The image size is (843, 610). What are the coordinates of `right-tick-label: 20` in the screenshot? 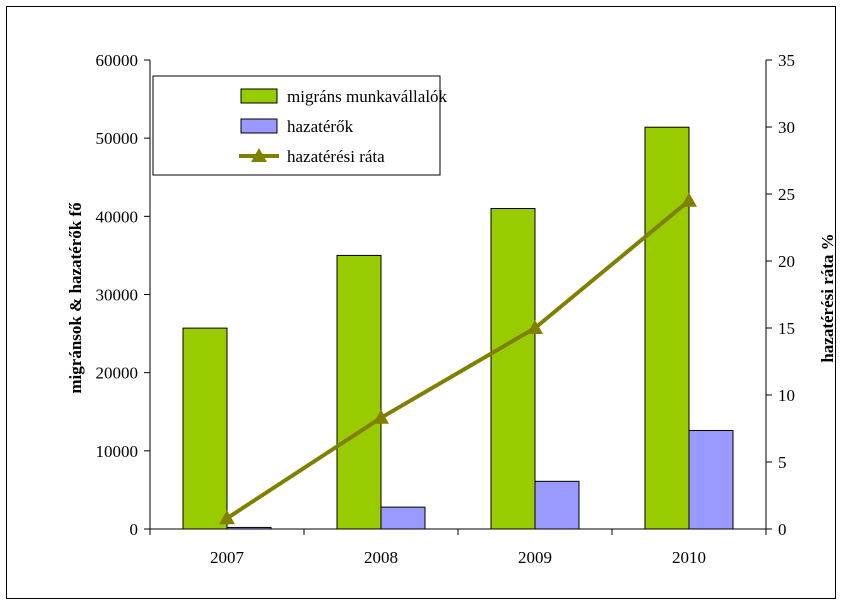 It's located at (786, 261).